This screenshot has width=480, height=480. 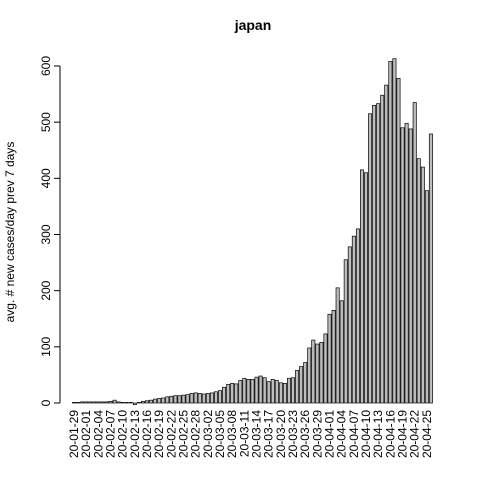 I want to click on x-tick-label: 20-03-29, so click(x=317, y=434).